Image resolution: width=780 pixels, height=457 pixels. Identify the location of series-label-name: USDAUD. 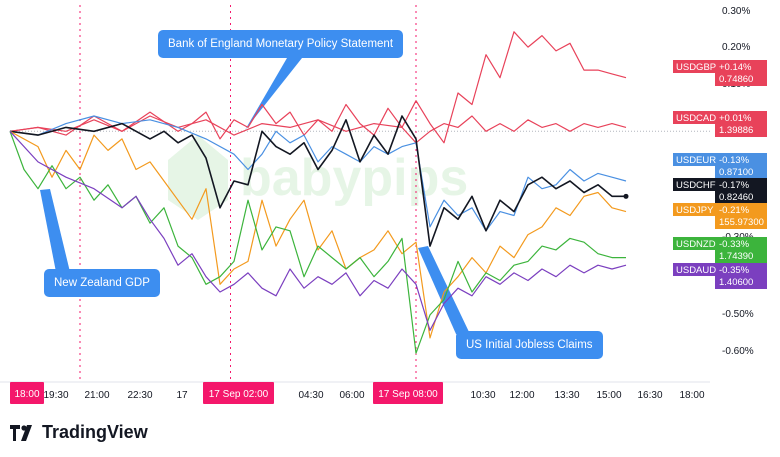
(696, 270).